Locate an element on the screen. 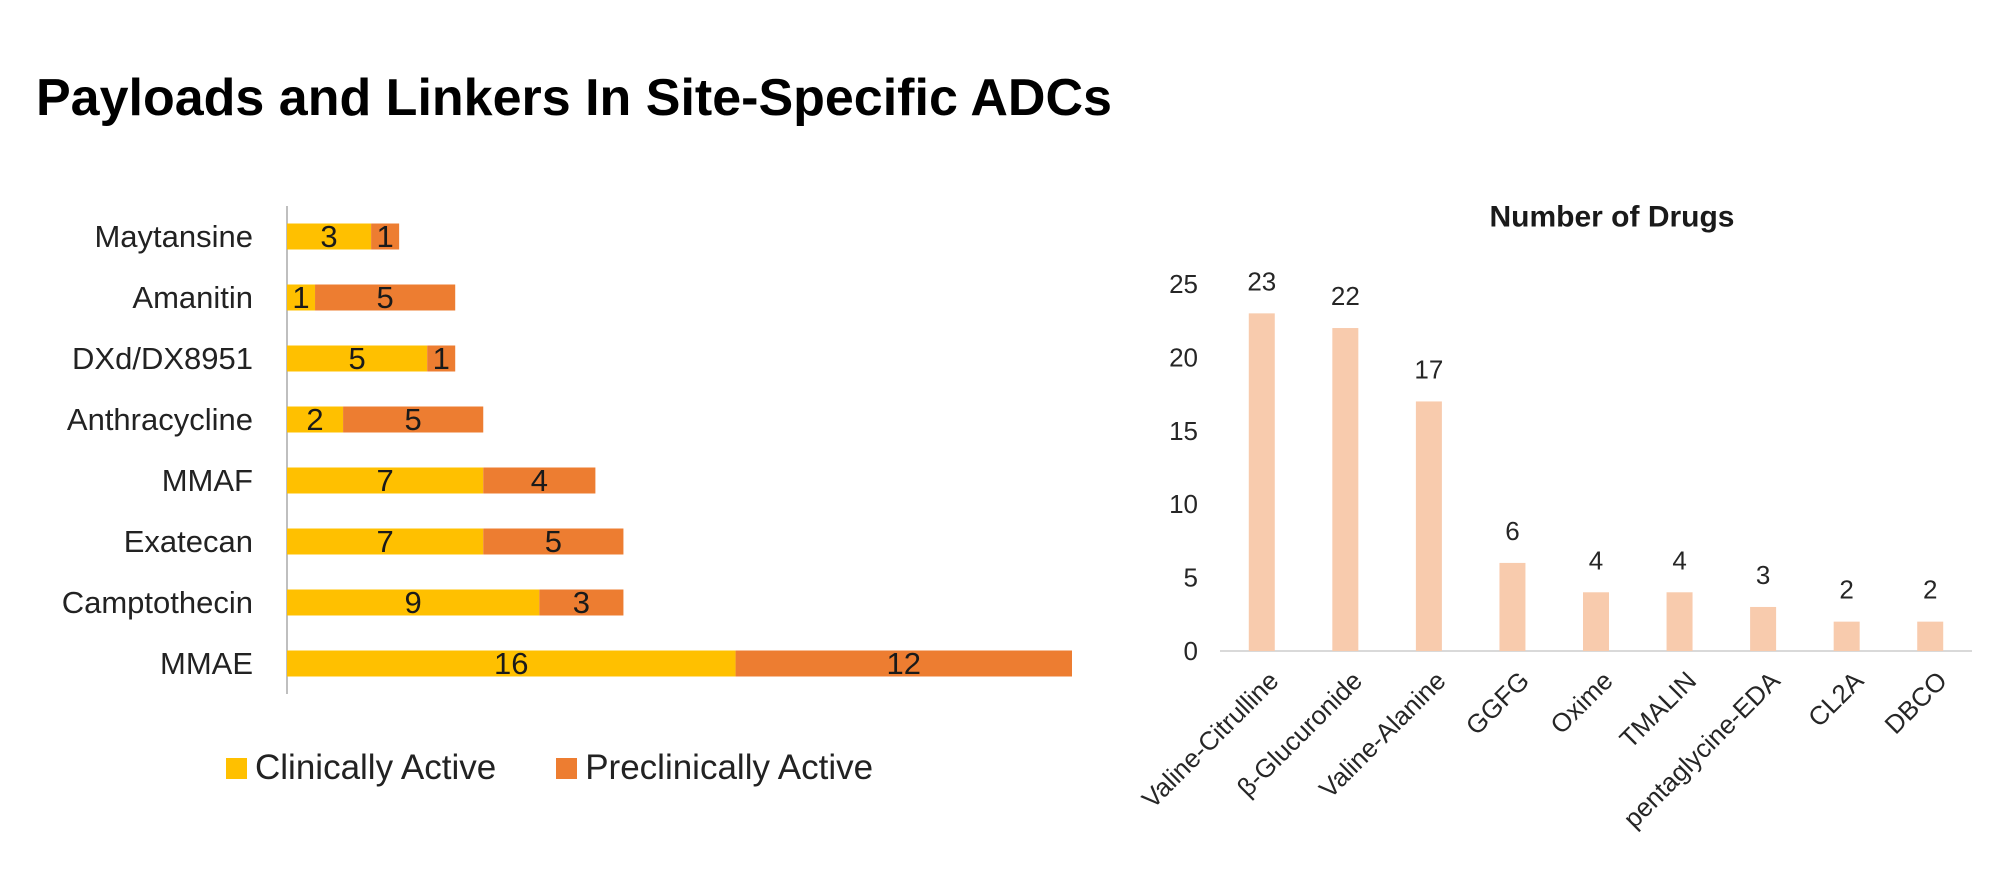 This screenshot has width=2000, height=880. data-label-camptothecin-preclinically-active: 3 is located at coordinates (581, 602).